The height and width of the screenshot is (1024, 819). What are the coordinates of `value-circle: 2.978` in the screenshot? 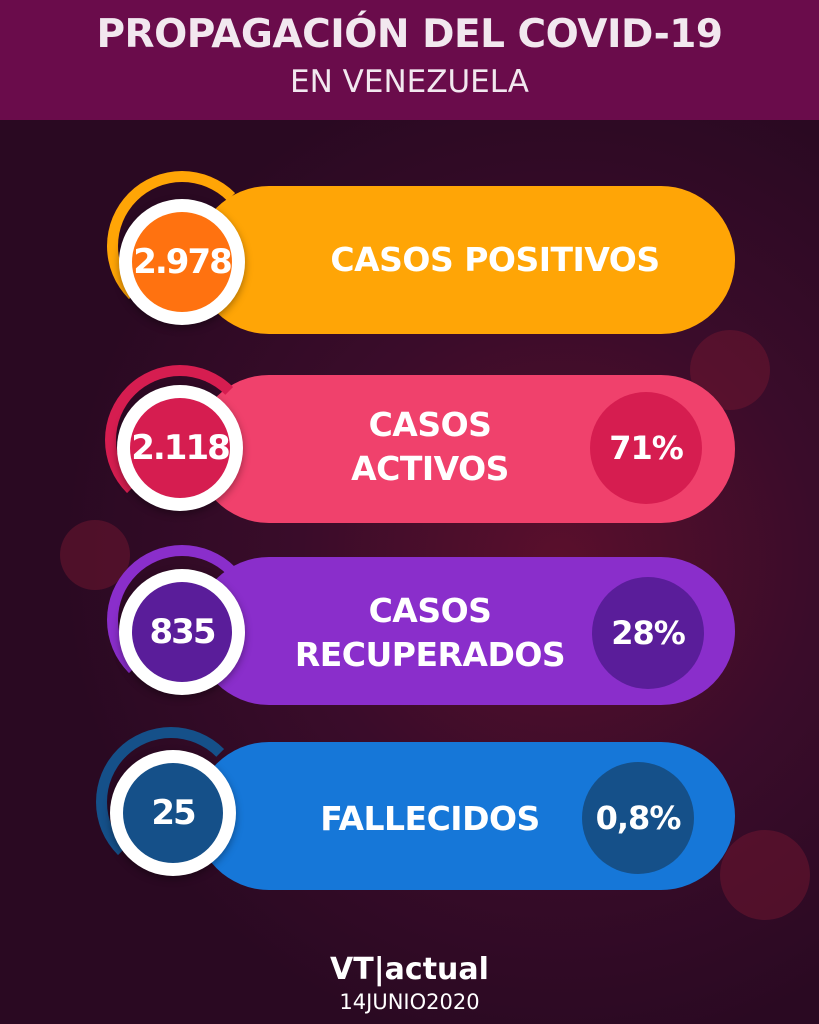 It's located at (182, 262).